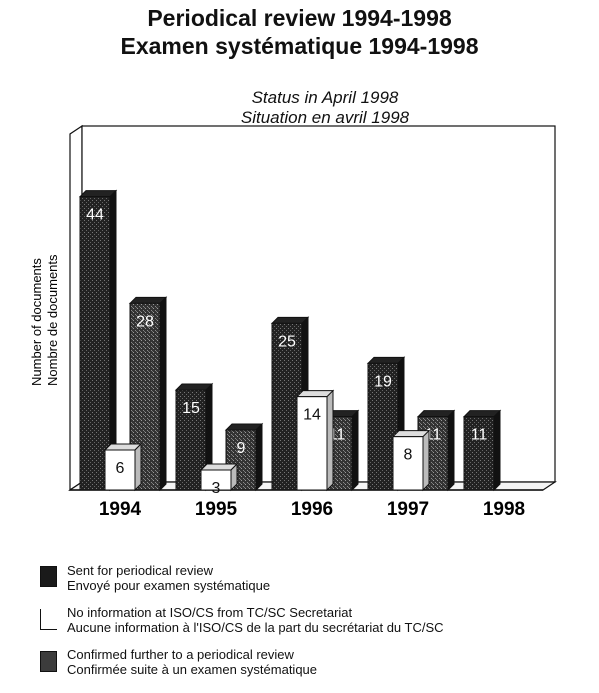  What do you see at coordinates (140, 570) in the screenshot?
I see `legend-label-sent-en: Sent for periodical review` at bounding box center [140, 570].